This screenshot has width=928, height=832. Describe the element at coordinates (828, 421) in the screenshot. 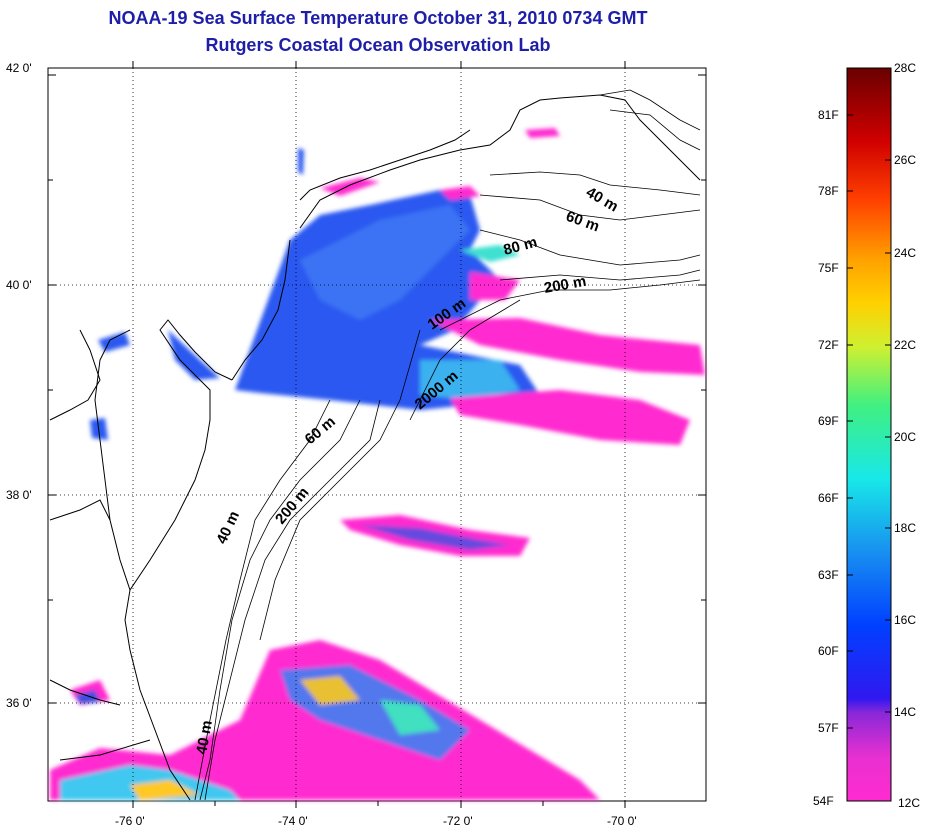

I see `colorbar-f-label: 69F` at that location.